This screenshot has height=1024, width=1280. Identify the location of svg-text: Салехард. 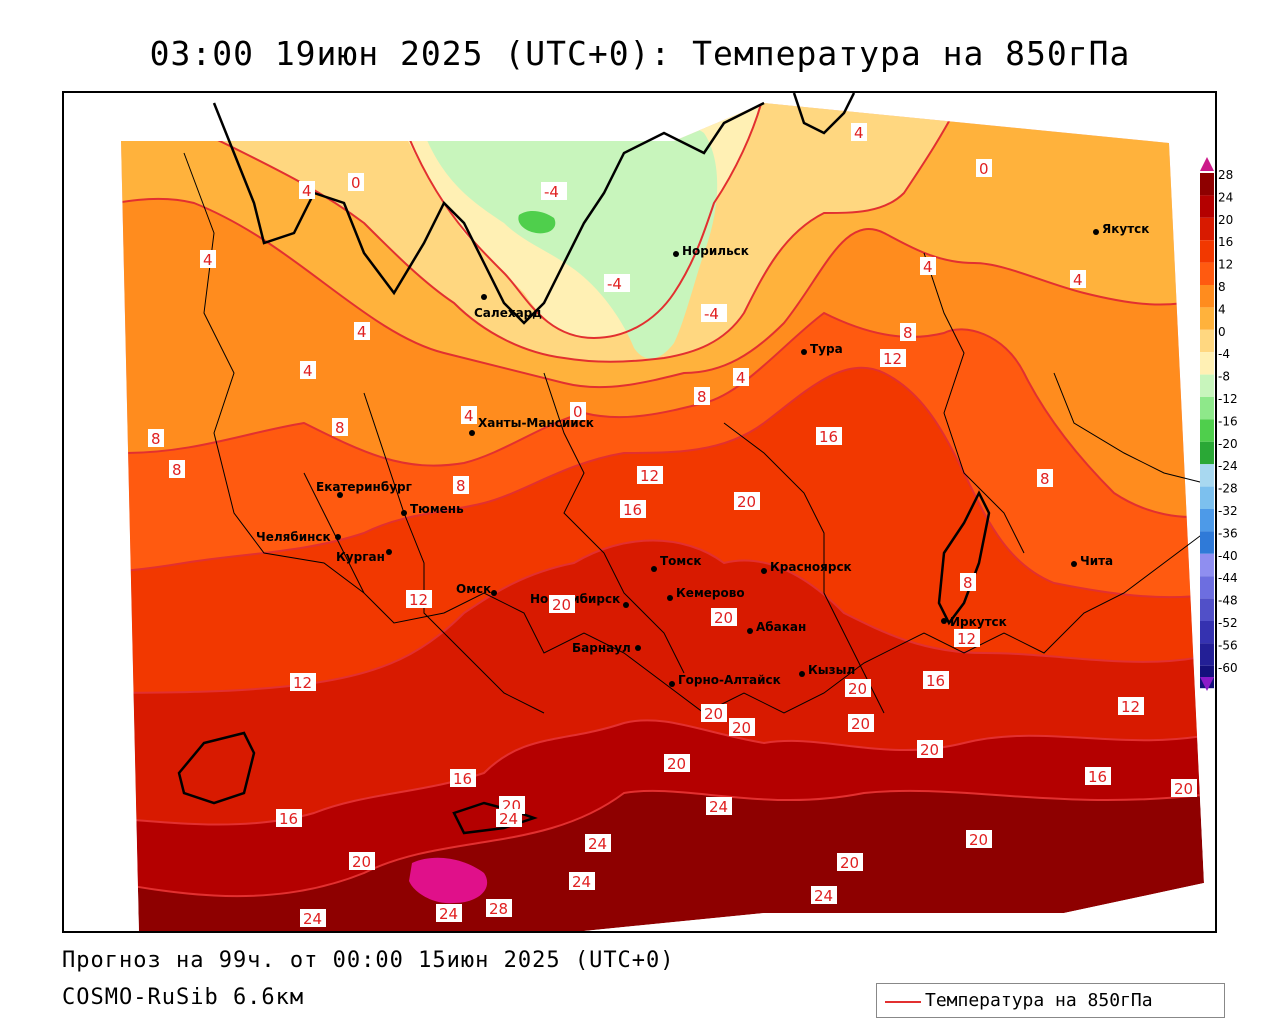
(508, 313).